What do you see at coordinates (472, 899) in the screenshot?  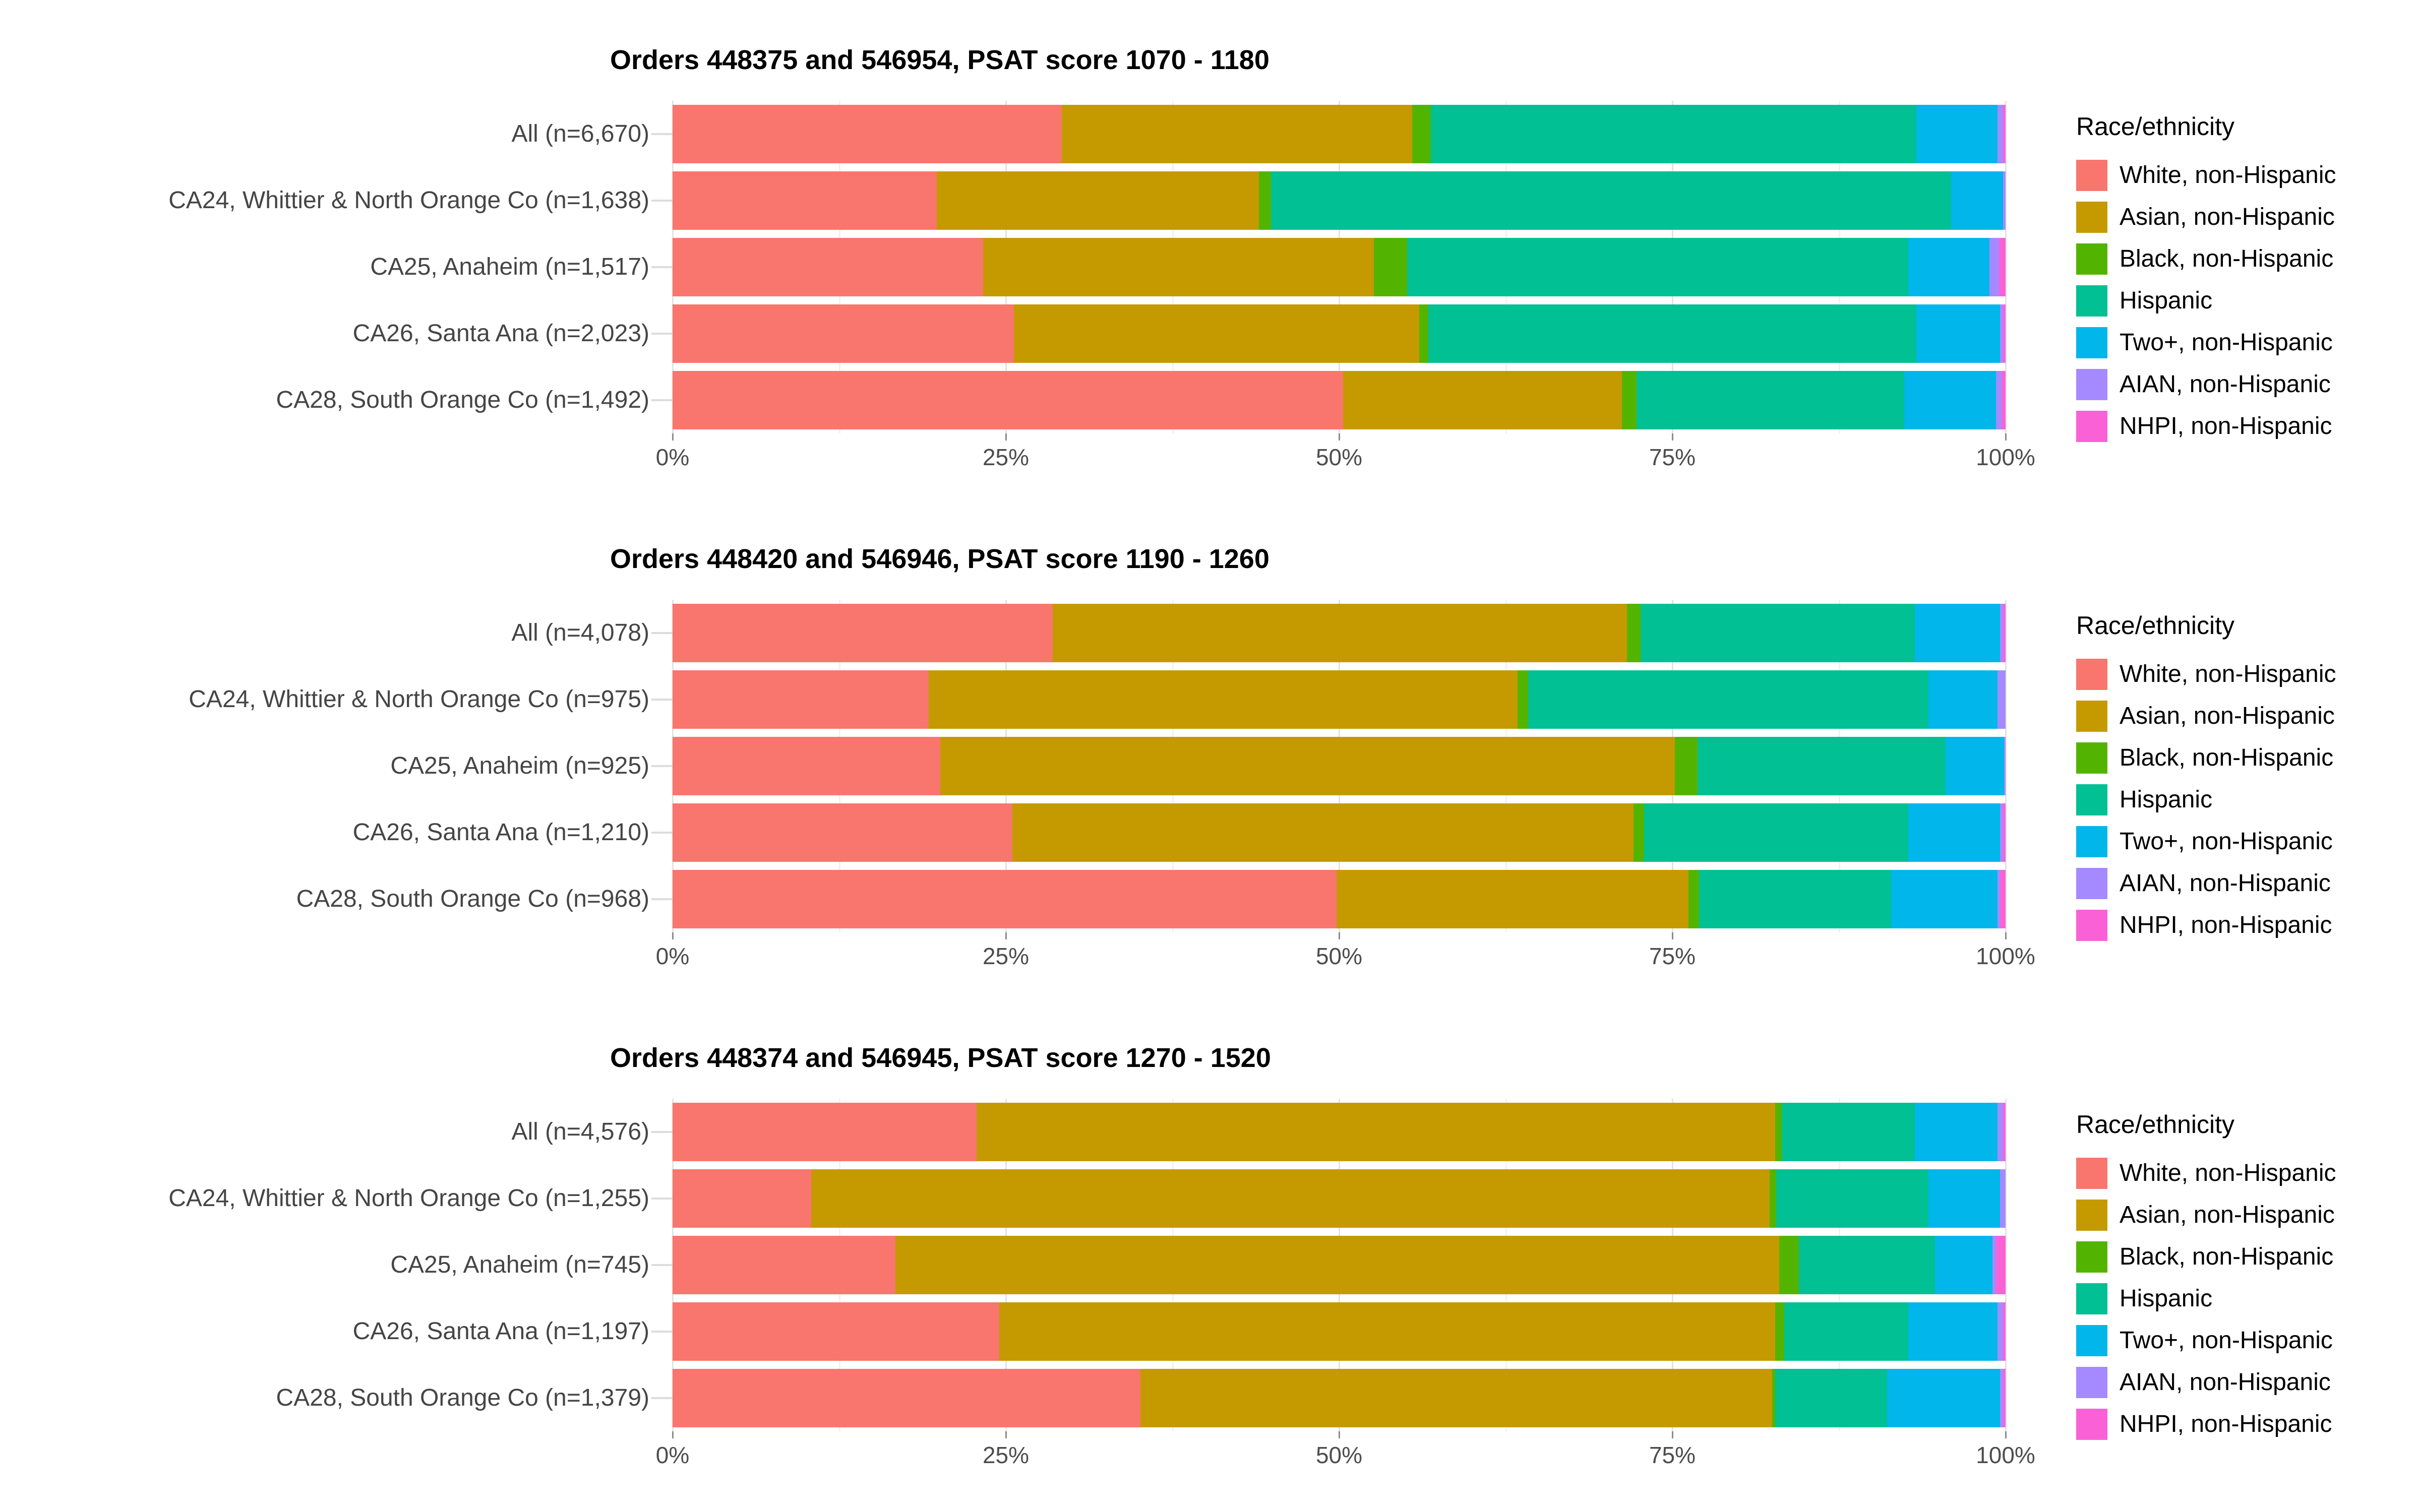 I see `y-axis-label: CA28, South Orange Co (n=968)` at bounding box center [472, 899].